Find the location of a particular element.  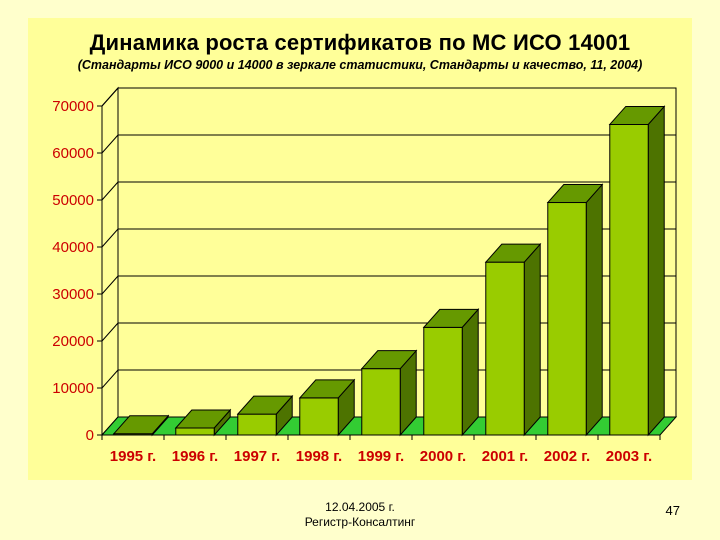

y-tick-label: 30000 is located at coordinates (73, 294).